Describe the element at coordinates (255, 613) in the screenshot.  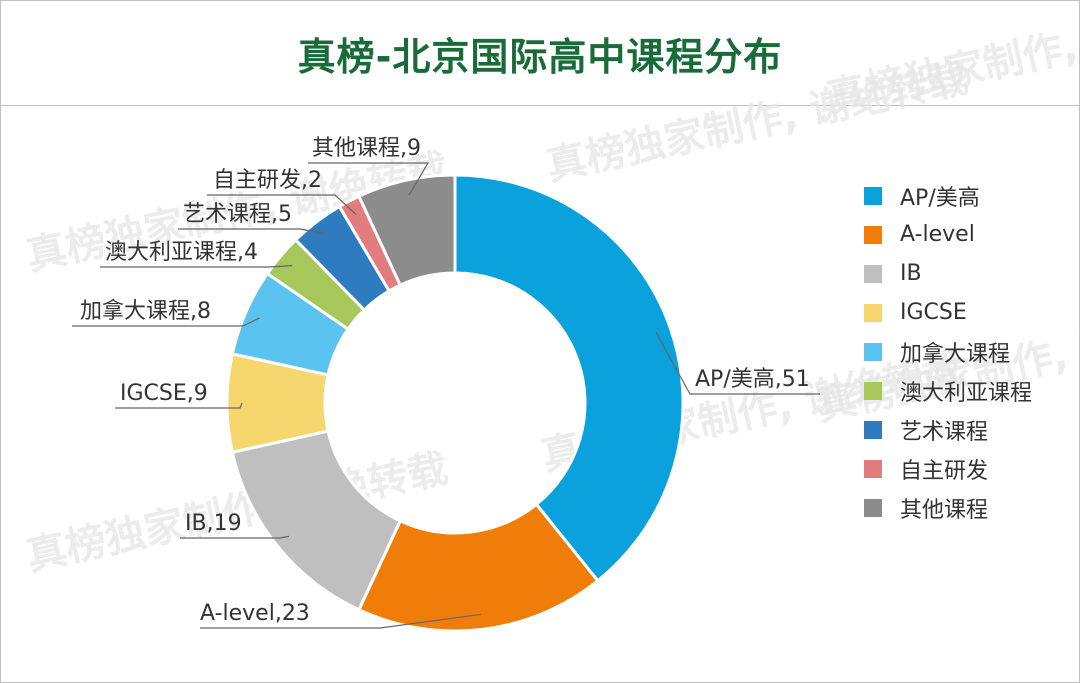
I see `data-label: A-level,23` at that location.